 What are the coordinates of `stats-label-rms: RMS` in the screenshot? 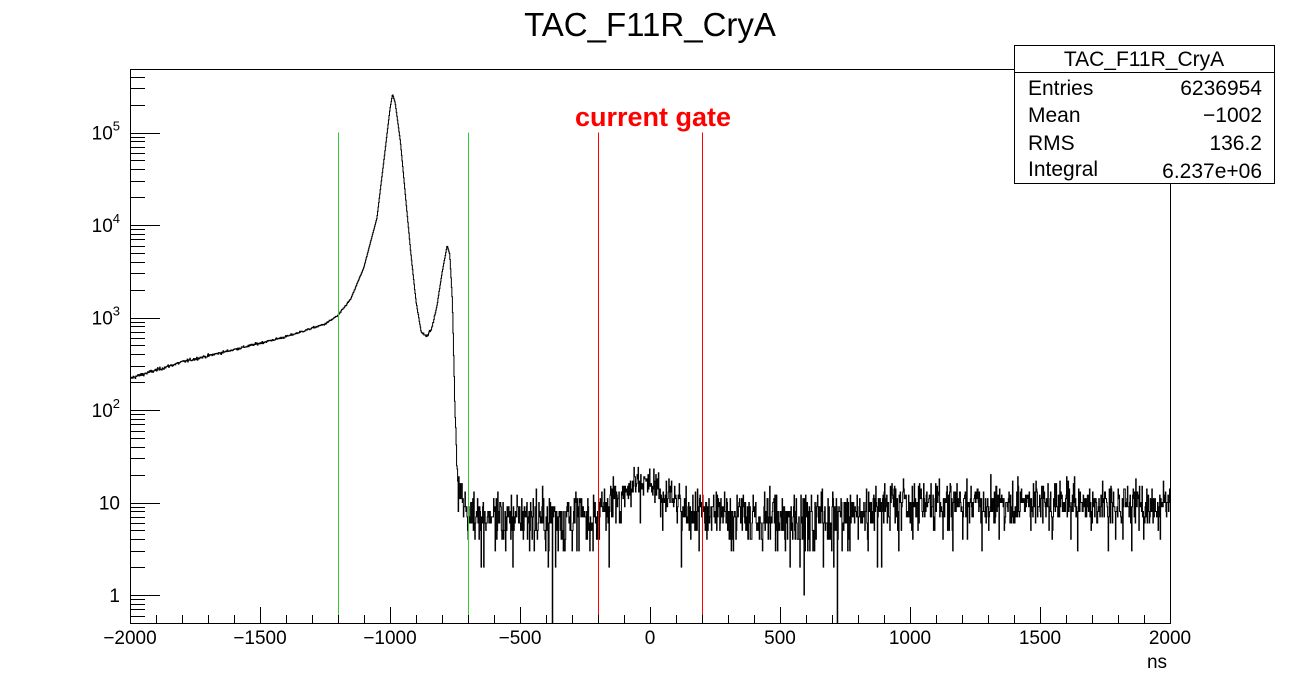 It's located at (1051, 143).